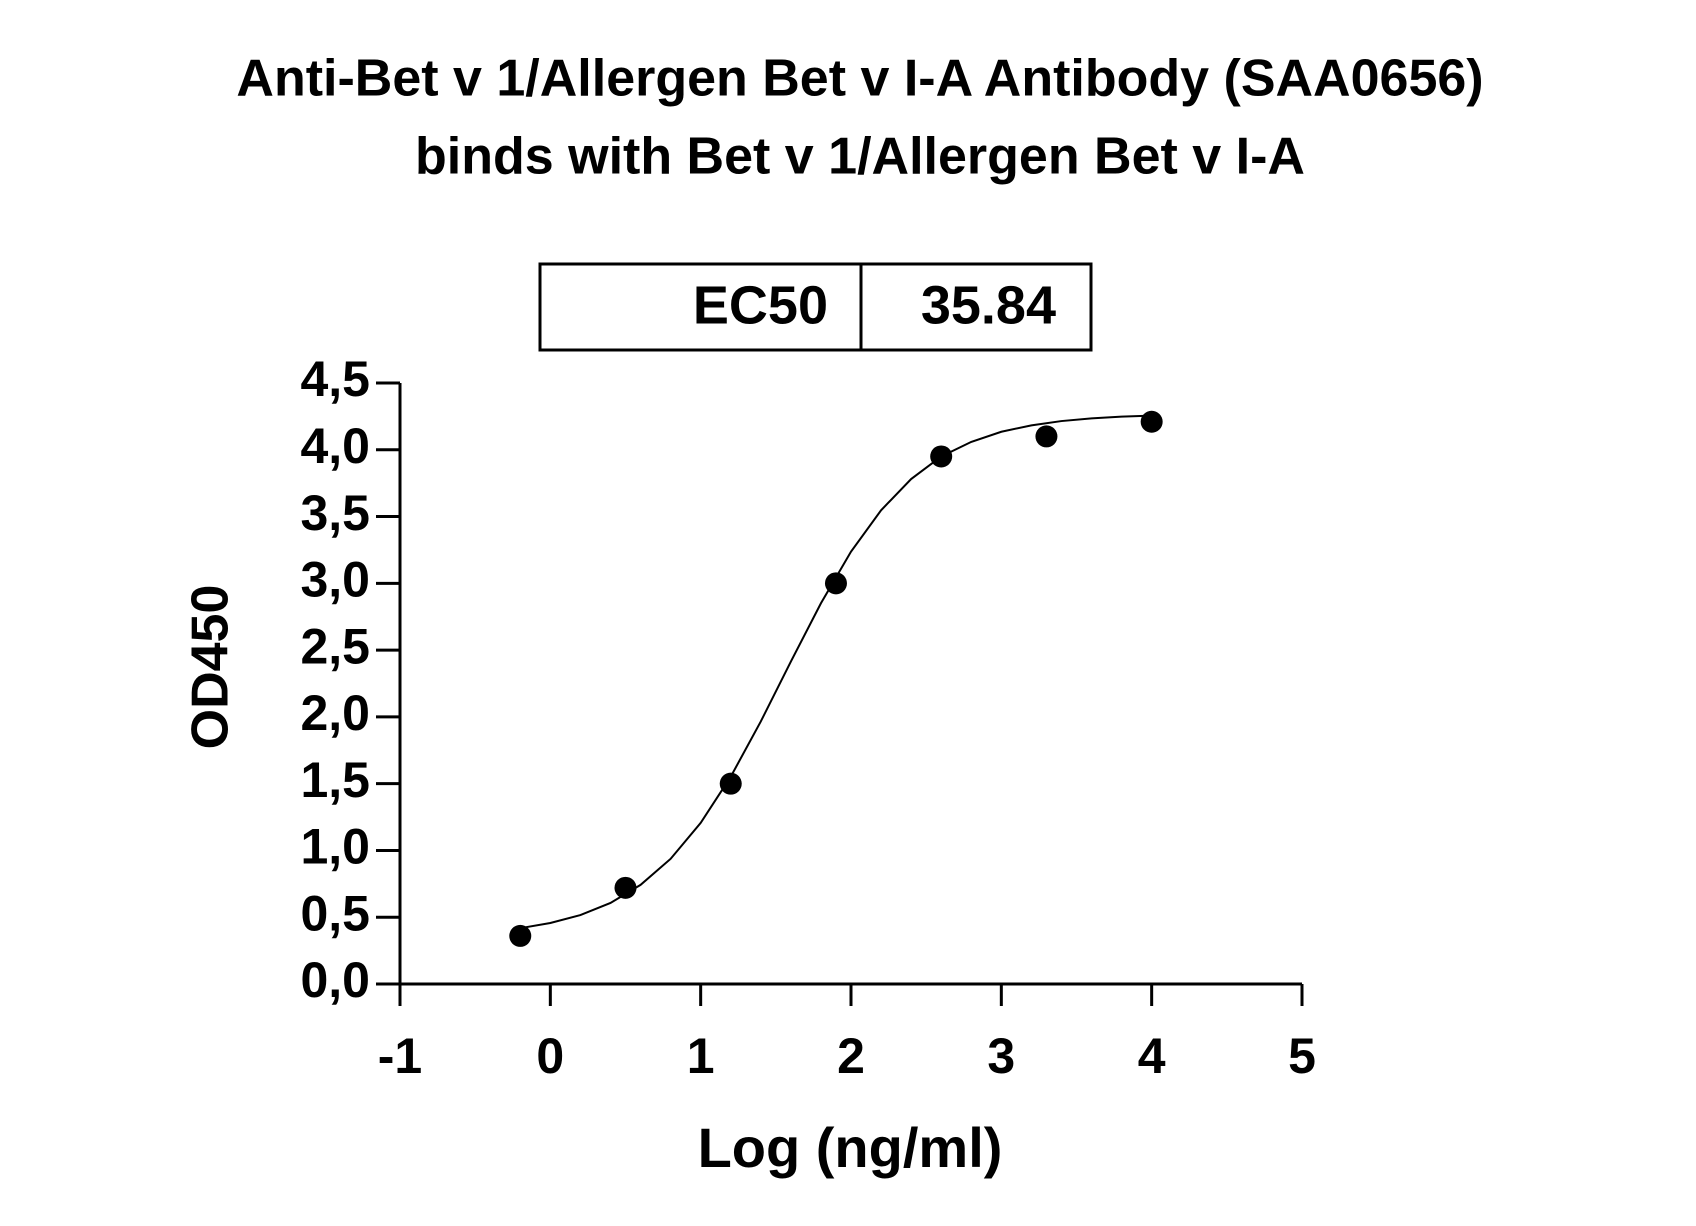 This screenshot has height=1226, width=1696. Describe the element at coordinates (335, 980) in the screenshot. I see `y-tick-label: 0,0` at that location.